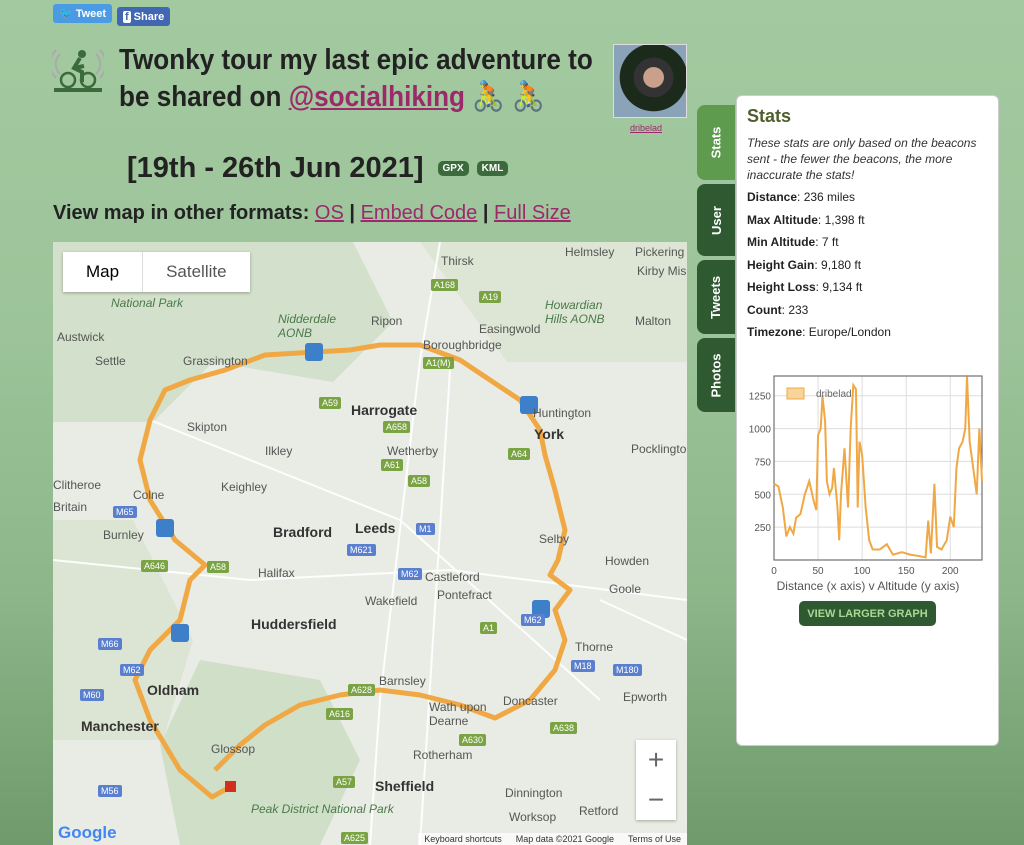 The image size is (1024, 845). What do you see at coordinates (716, 220) in the screenshot?
I see `tab-user: User` at bounding box center [716, 220].